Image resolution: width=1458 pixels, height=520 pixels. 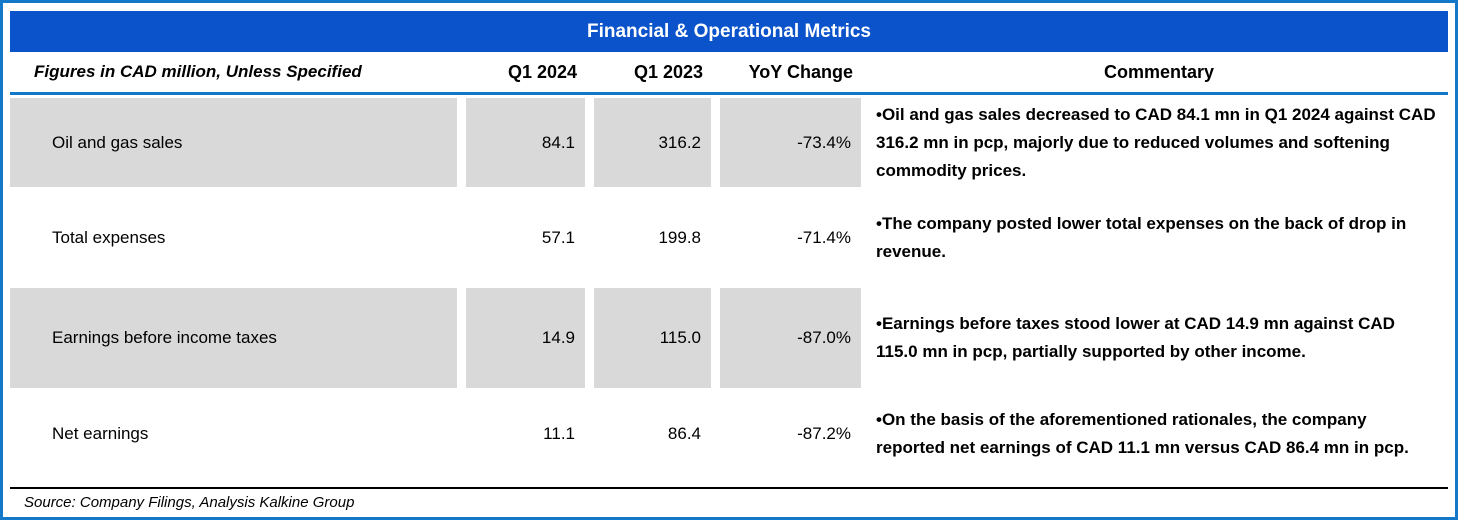 I want to click on metric-label: Net earnings, so click(x=100, y=433).